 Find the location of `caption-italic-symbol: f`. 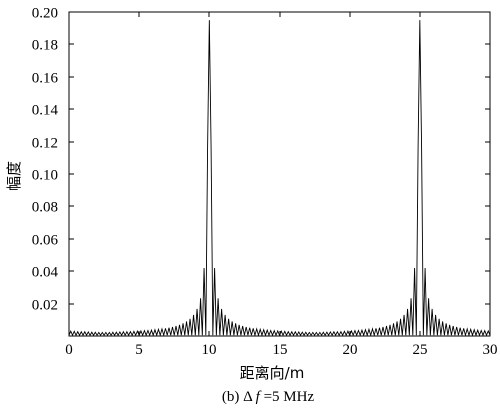

caption-italic-symbol: f is located at coordinates (259, 397).